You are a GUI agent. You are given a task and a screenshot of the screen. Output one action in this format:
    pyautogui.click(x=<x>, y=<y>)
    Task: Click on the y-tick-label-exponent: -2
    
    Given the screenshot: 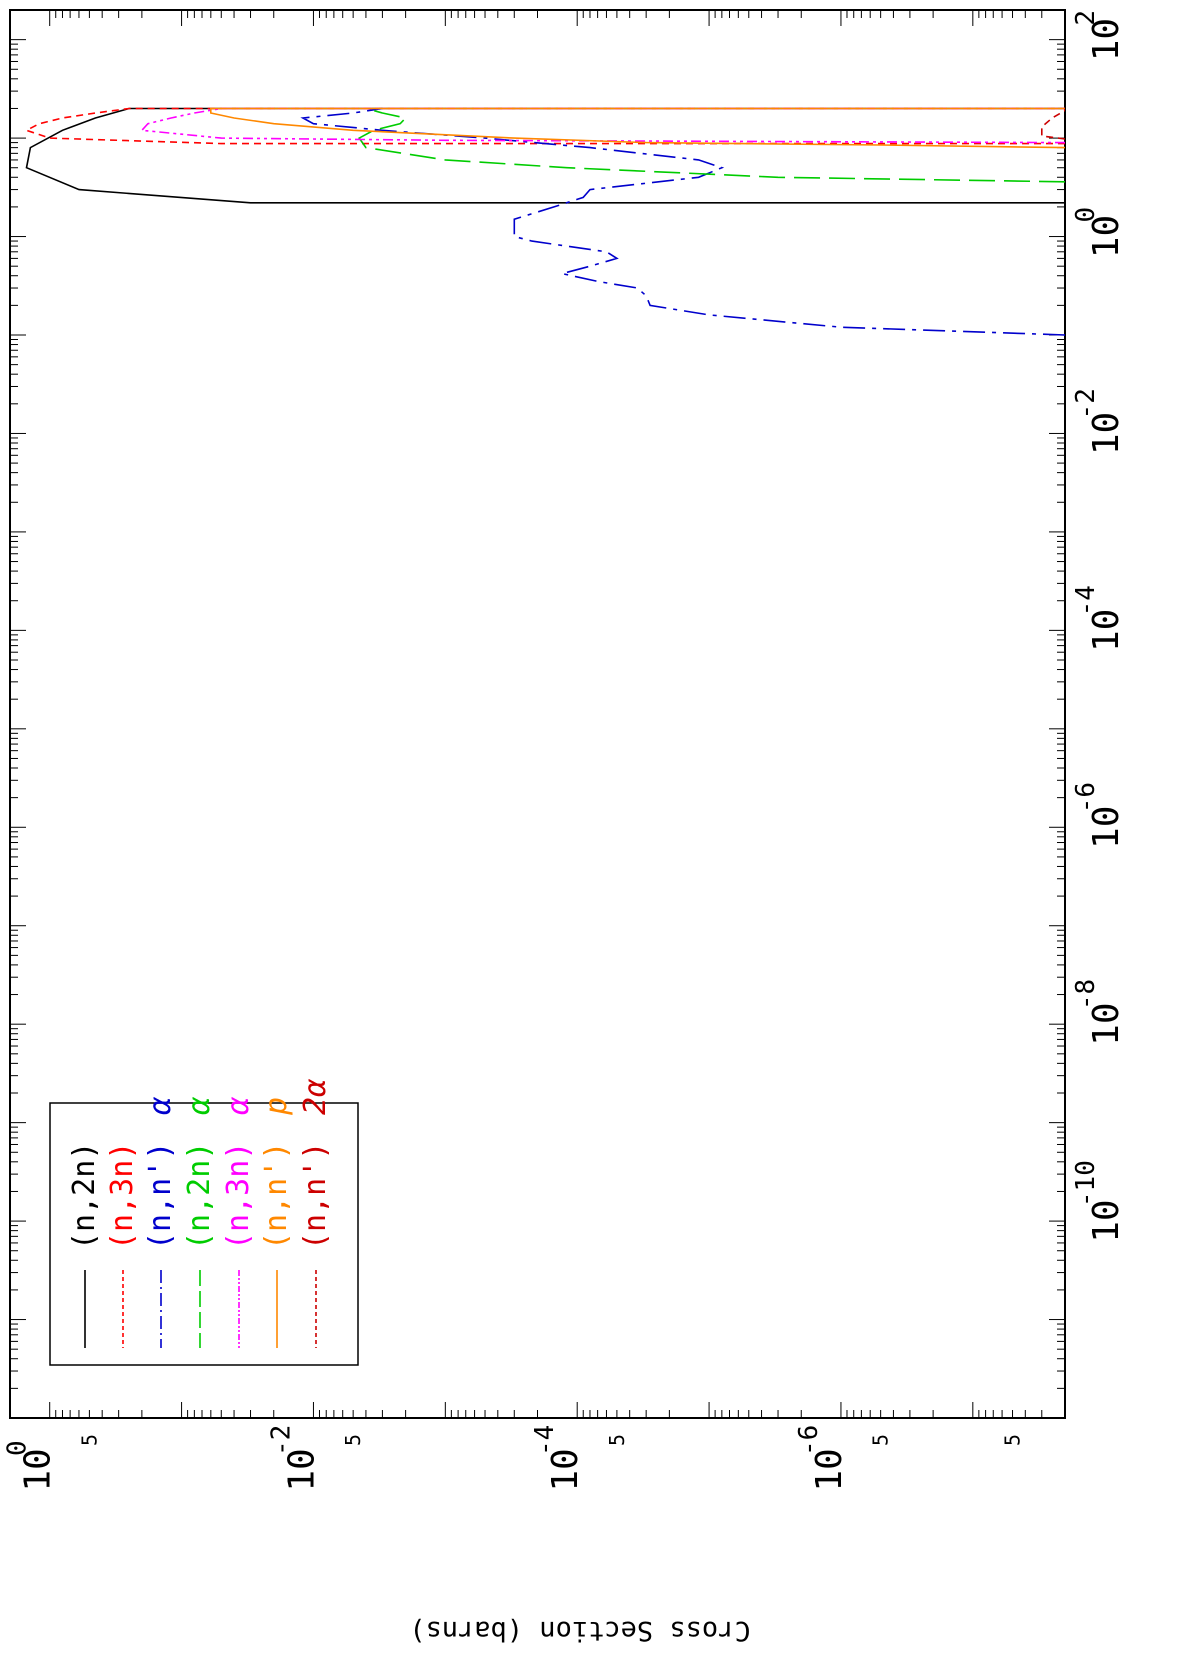 What is the action you would take?
    pyautogui.click(x=281, y=1440)
    